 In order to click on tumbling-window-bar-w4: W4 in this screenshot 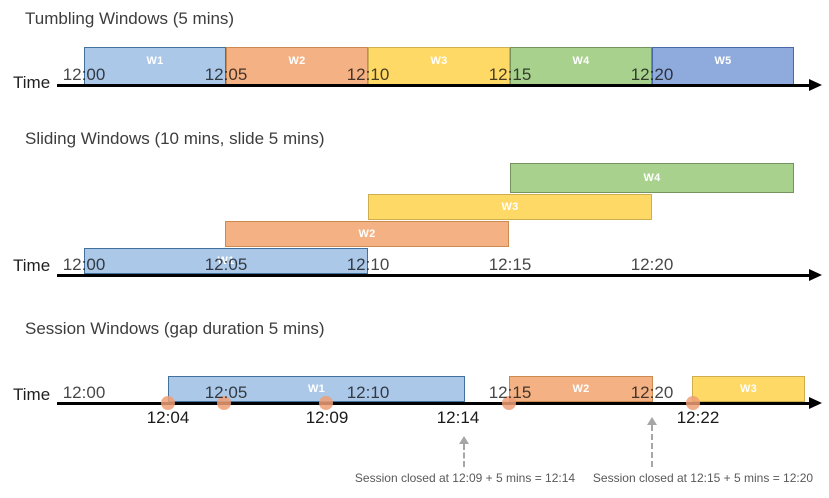, I will do `click(581, 66)`.